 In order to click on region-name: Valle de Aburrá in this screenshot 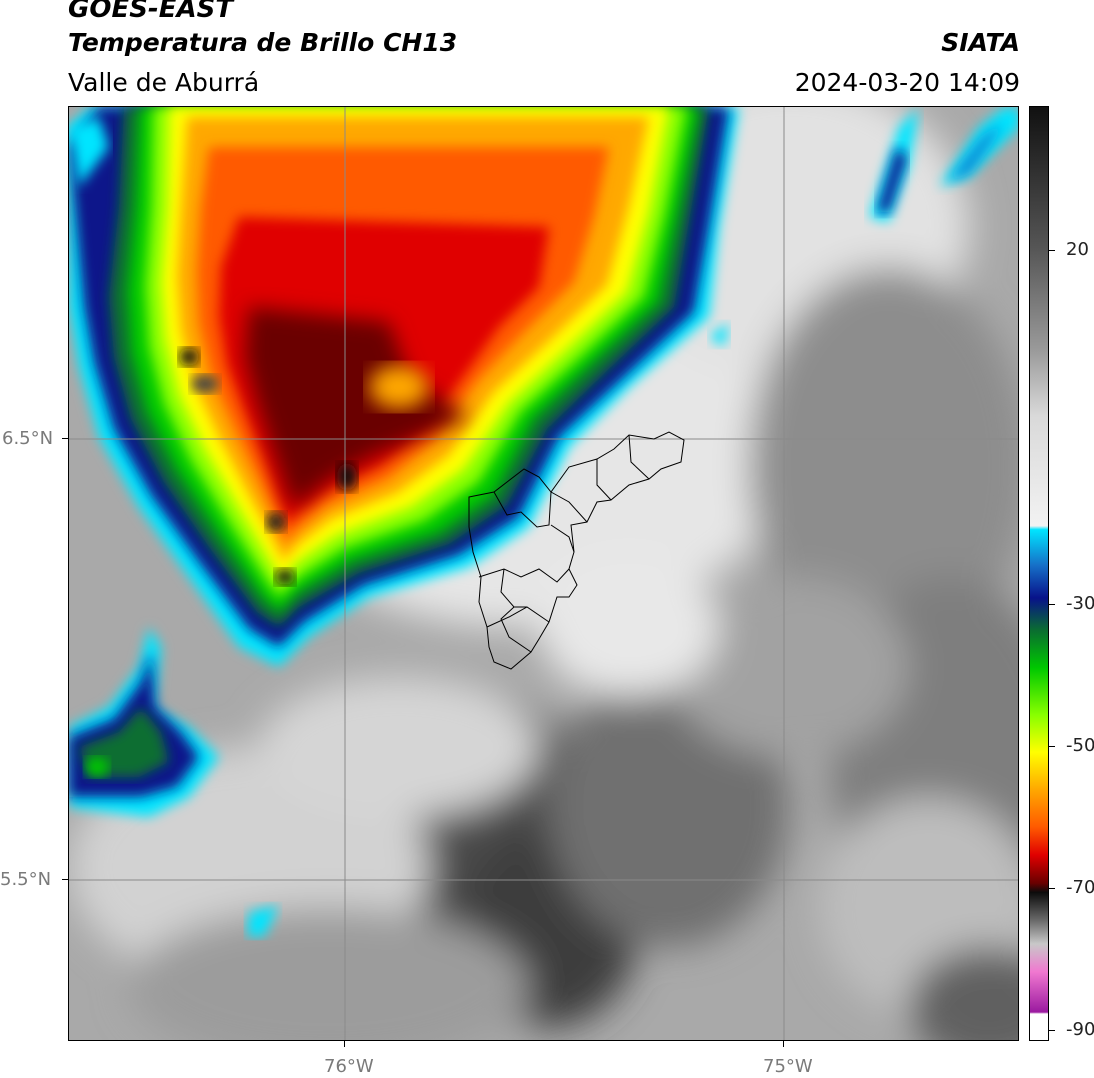, I will do `click(164, 82)`.